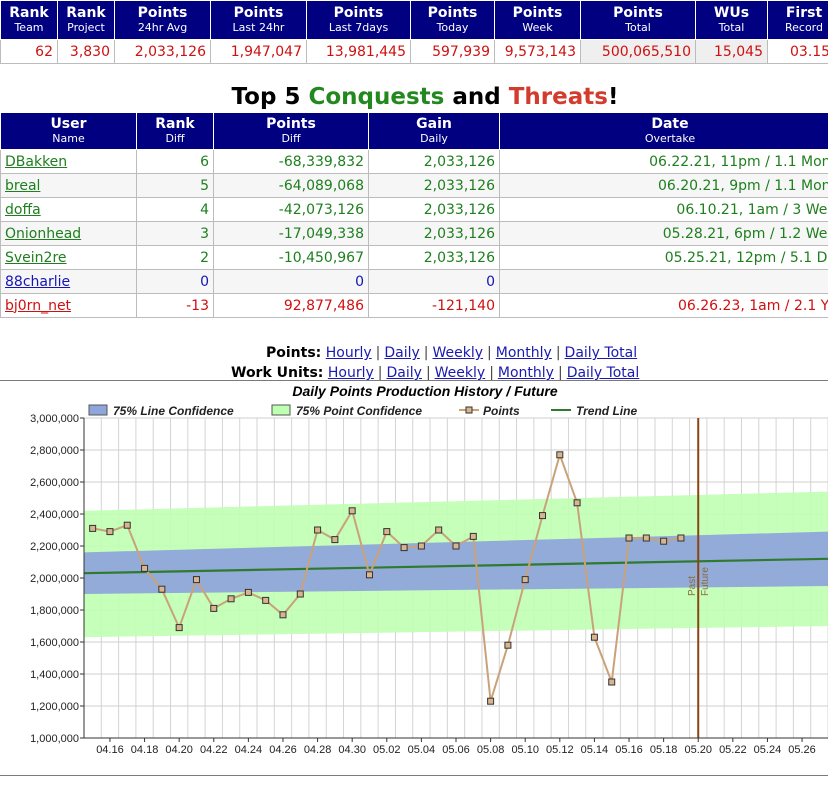 This screenshot has width=828, height=791. I want to click on x-tick-label: 05.02, so click(387, 750).